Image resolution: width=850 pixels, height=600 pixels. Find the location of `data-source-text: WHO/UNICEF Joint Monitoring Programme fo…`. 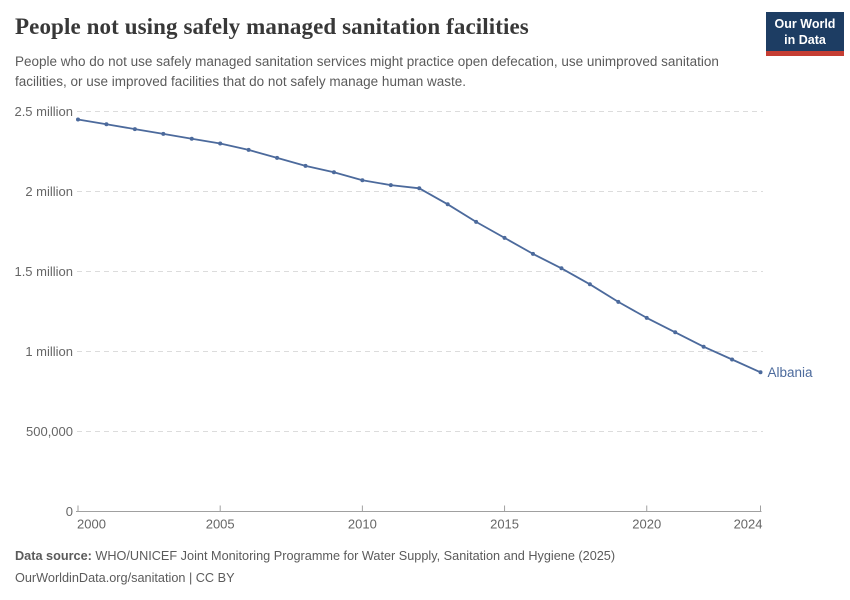

data-source-text: WHO/UNICEF Joint Monitoring Programme fo… is located at coordinates (355, 556).